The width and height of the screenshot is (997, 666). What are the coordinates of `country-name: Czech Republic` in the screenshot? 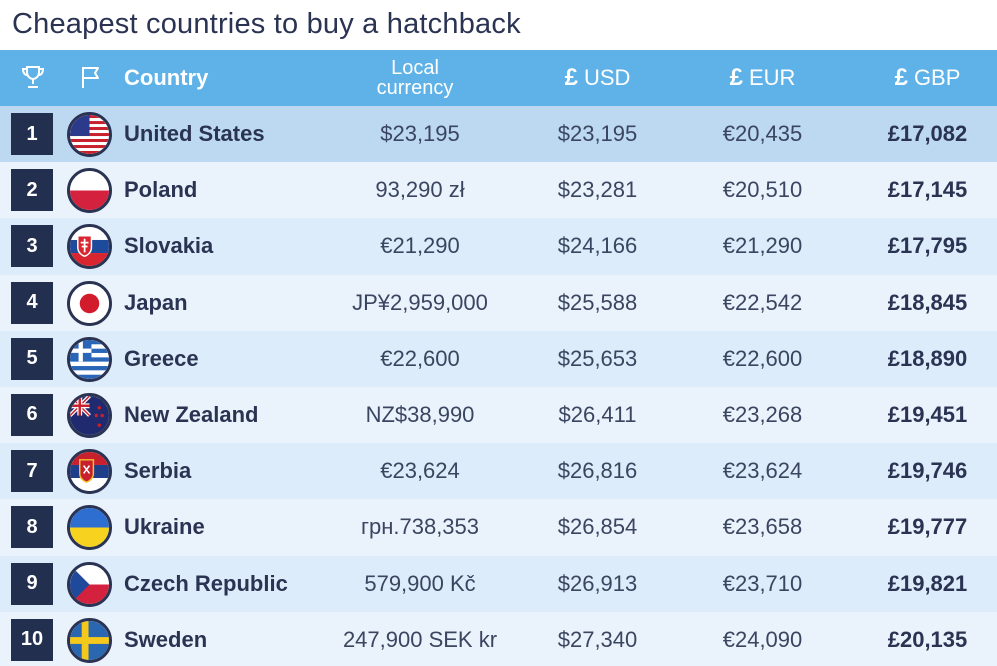 It's located at (206, 583).